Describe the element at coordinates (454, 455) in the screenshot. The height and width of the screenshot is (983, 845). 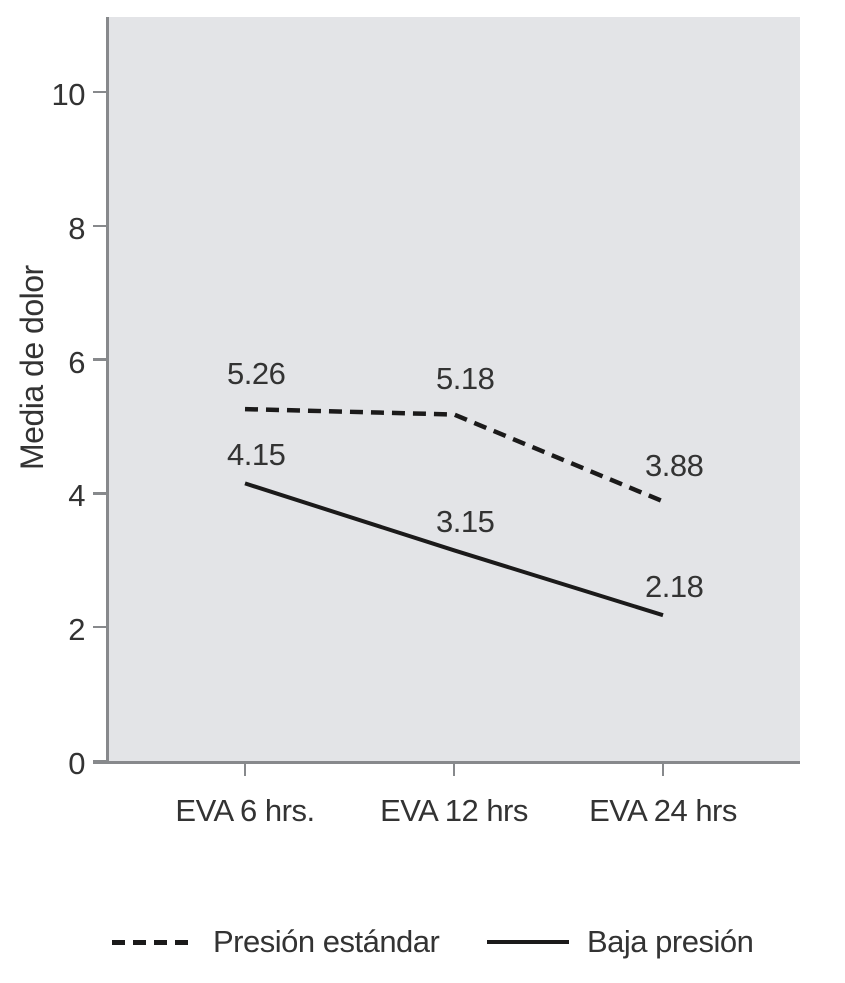
I see `series-line-presion-estandar` at that location.